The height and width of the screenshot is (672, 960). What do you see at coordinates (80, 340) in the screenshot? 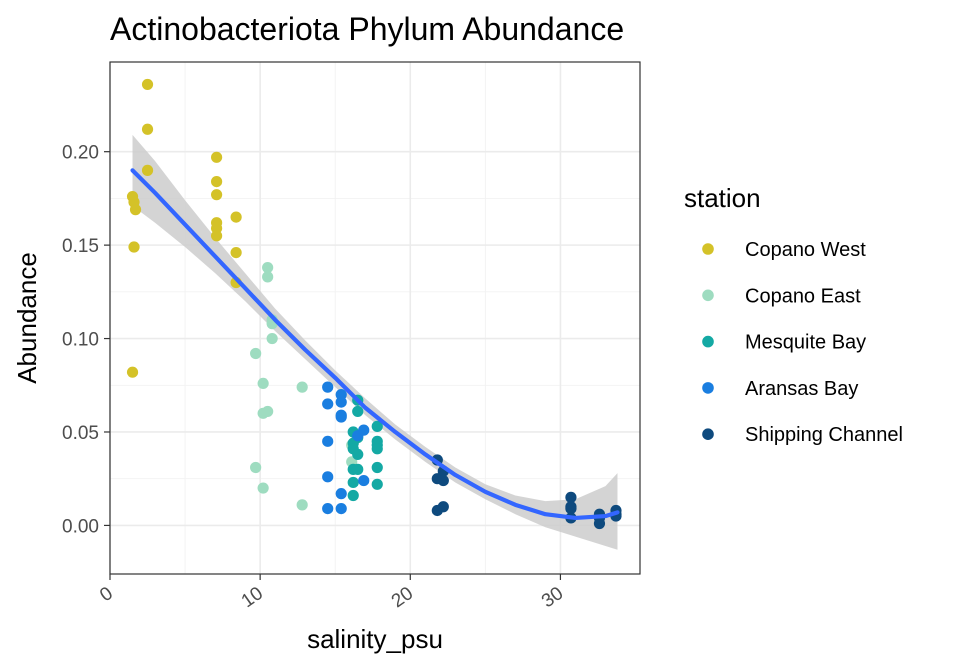
I see `y-tick-label: 0.10` at bounding box center [80, 340].